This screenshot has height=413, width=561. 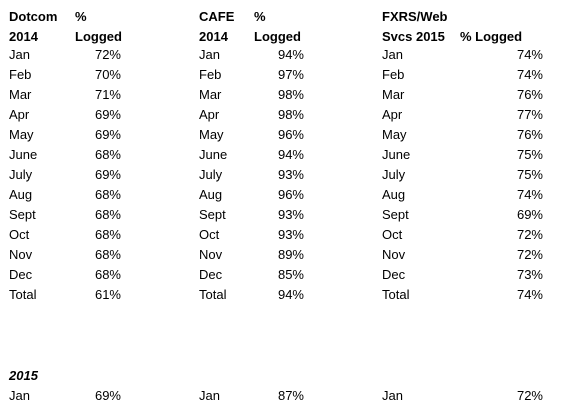 I want to click on cafe-2015-logged-value: 87%, so click(x=290, y=395).